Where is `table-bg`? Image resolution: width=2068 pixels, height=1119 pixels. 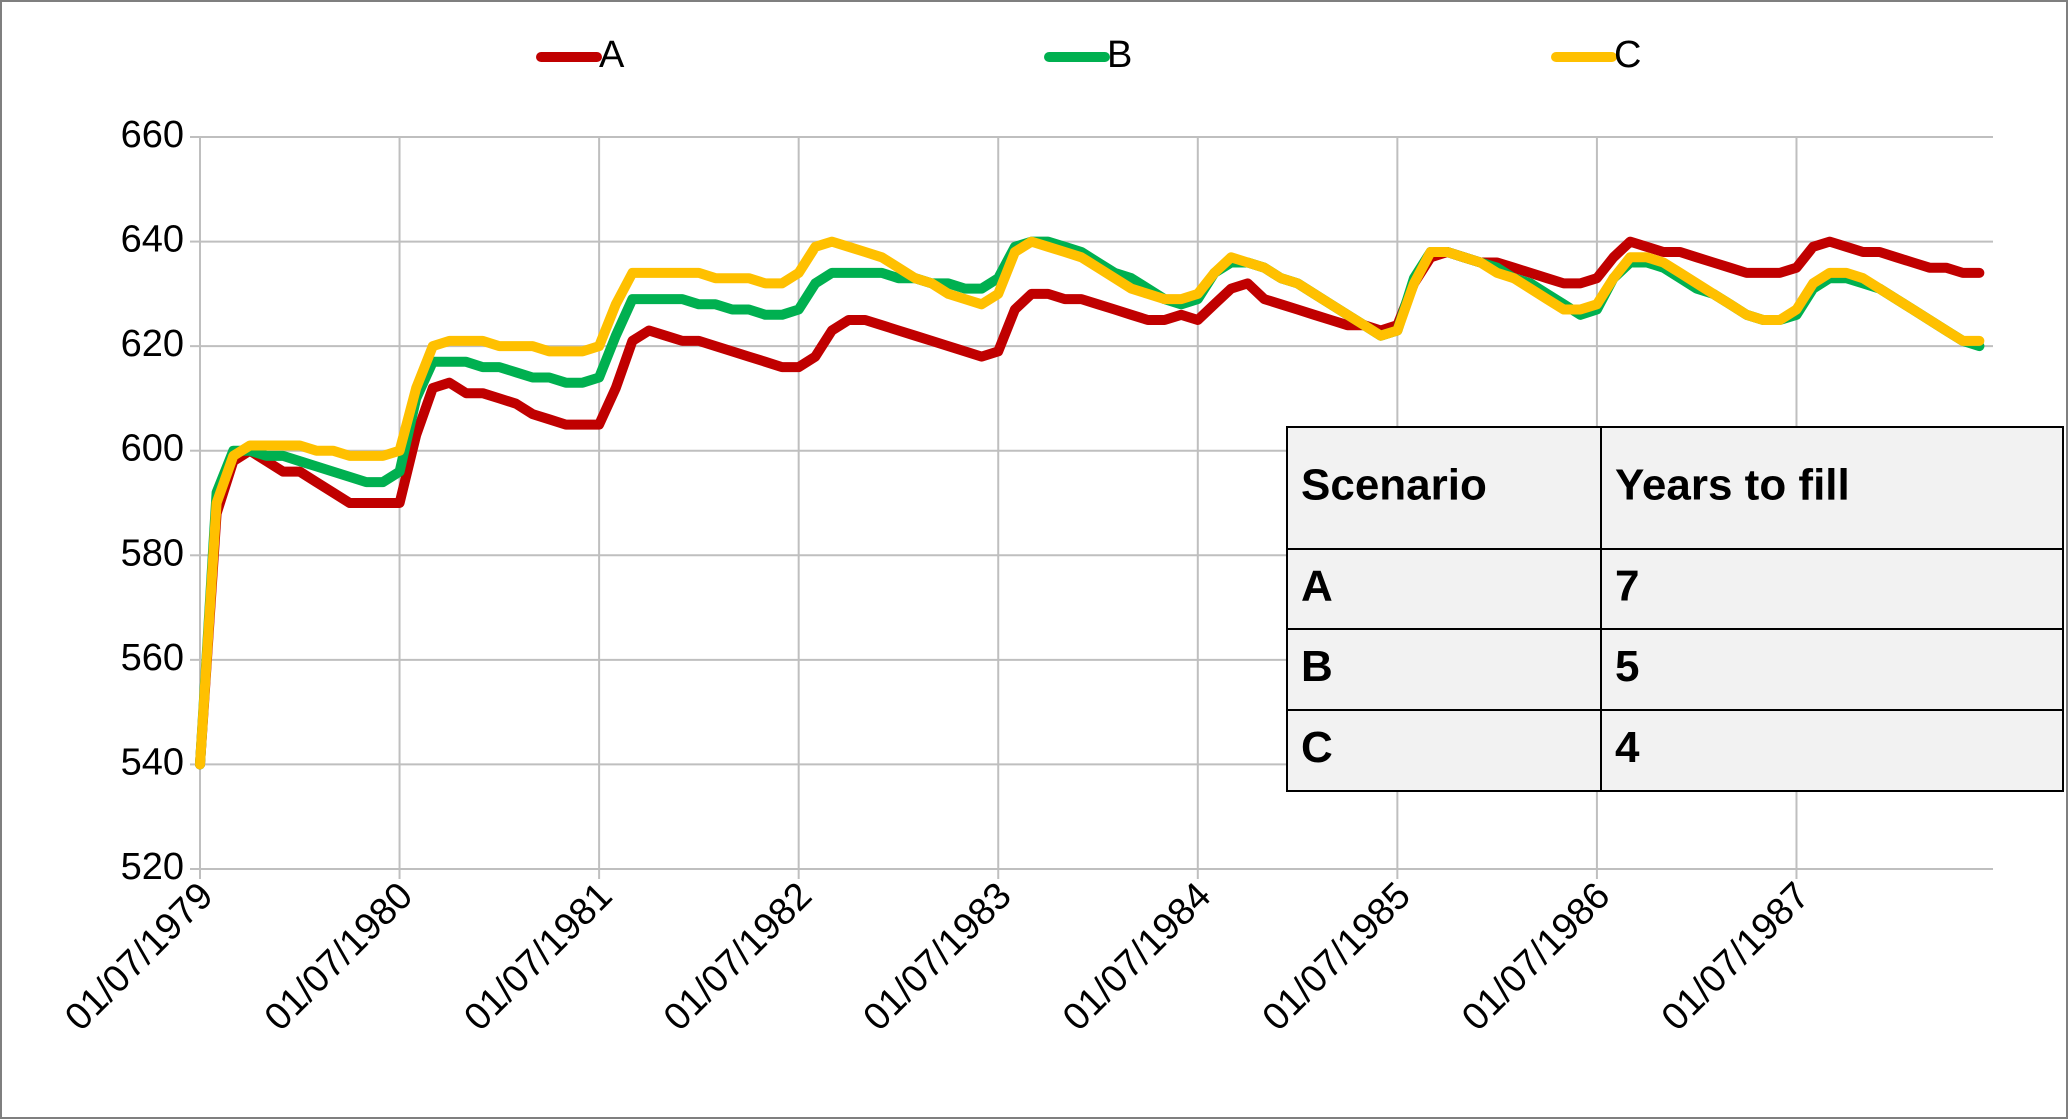 table-bg is located at coordinates (1675, 609).